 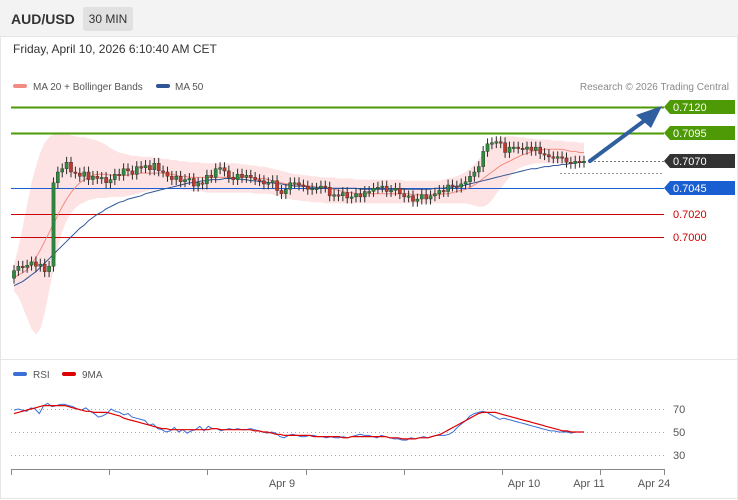 I want to click on rsi-grid: 70 50 30, so click(x=348, y=433).